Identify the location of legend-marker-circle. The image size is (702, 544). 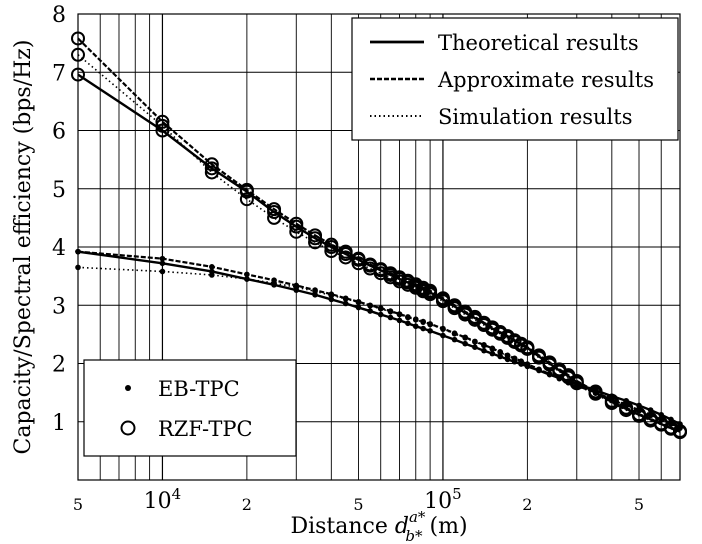
(128, 428).